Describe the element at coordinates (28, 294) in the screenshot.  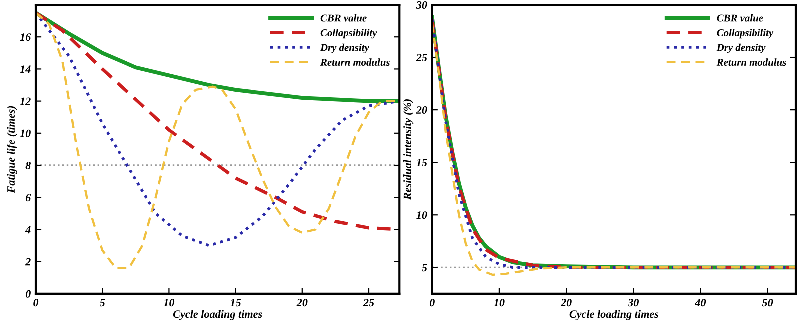
I see `y-tick-label: 0` at that location.